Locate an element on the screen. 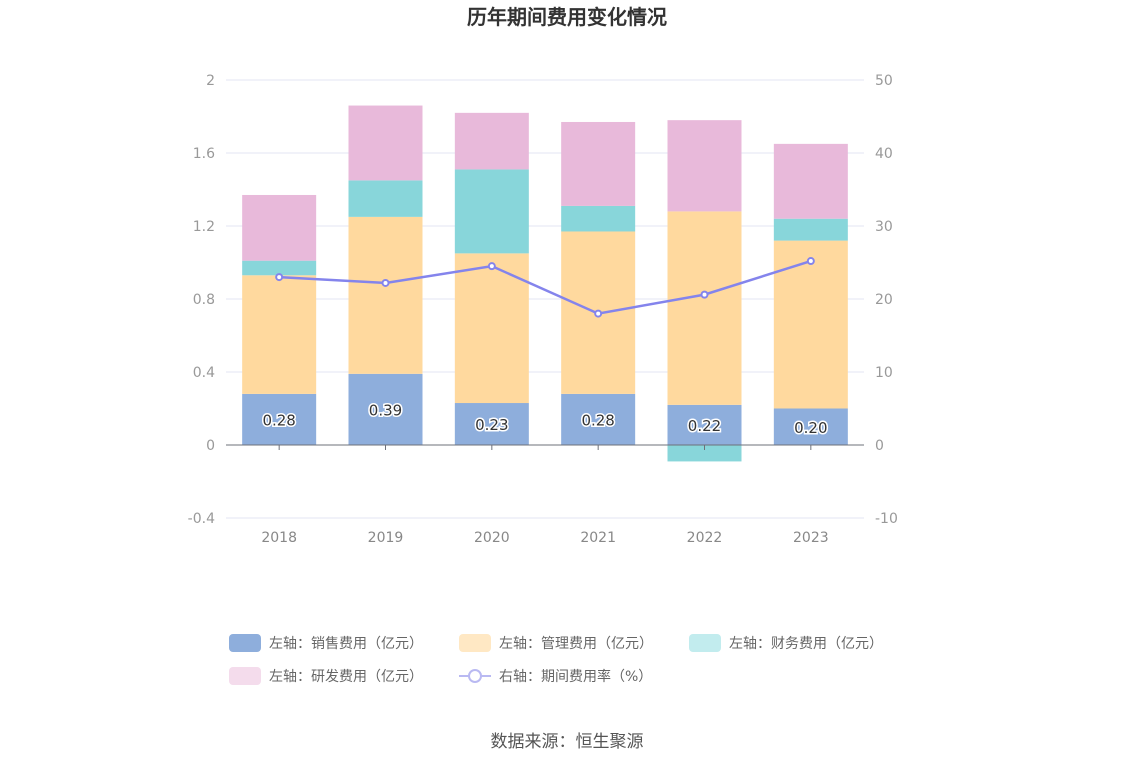  bar-data-label: 0.39 is located at coordinates (385, 410).